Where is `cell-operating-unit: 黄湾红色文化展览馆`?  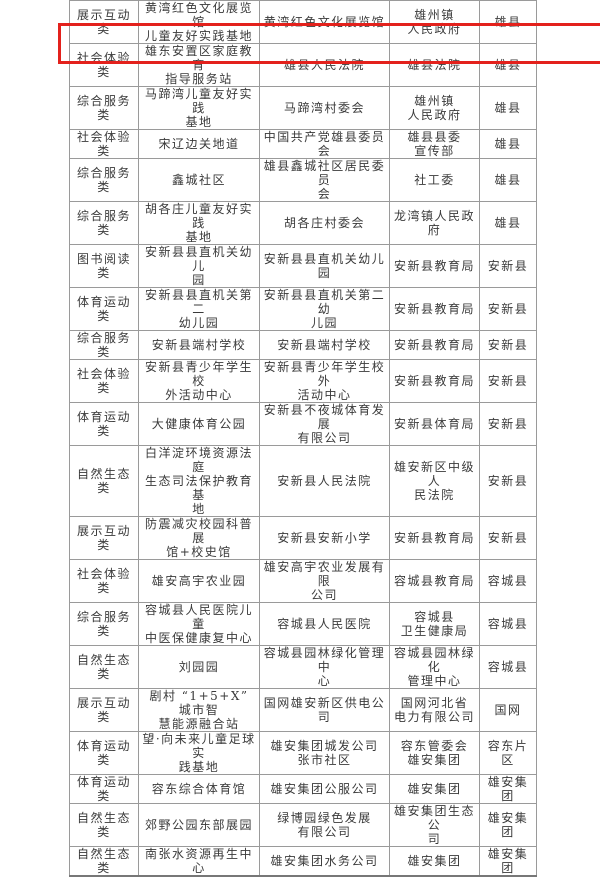
cell-operating-unit: 黄湾红色文化展览馆 is located at coordinates (324, 22).